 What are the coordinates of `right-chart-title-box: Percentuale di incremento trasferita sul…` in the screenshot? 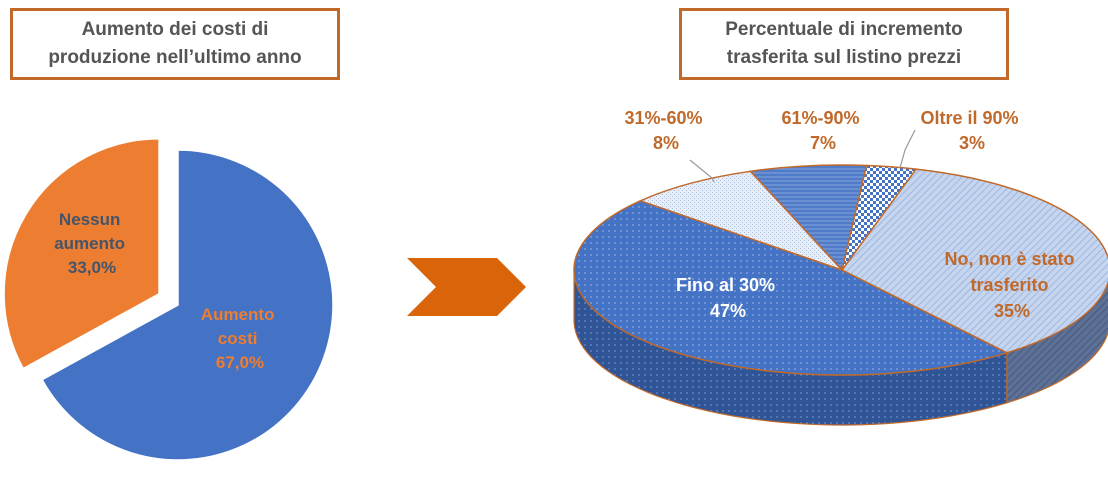 It's located at (844, 44).